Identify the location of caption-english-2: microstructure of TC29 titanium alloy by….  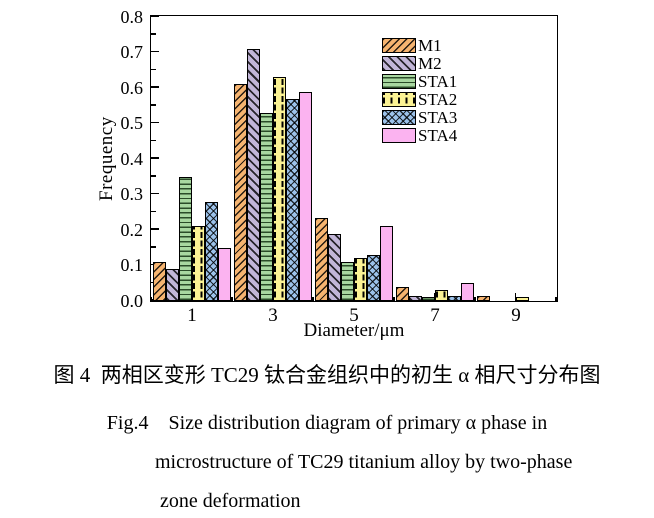
(364, 462).